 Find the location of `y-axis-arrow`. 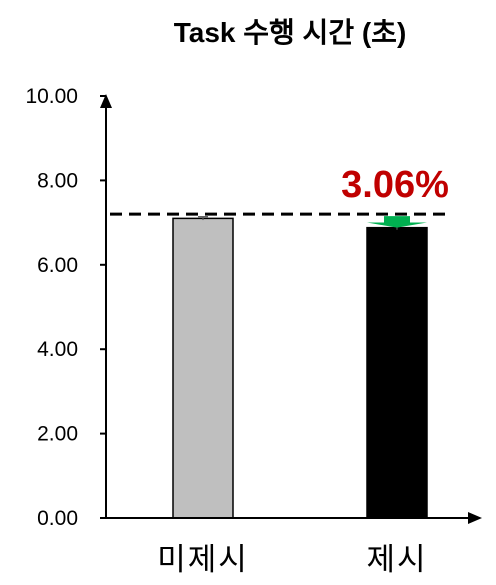

y-axis-arrow is located at coordinates (106, 101).